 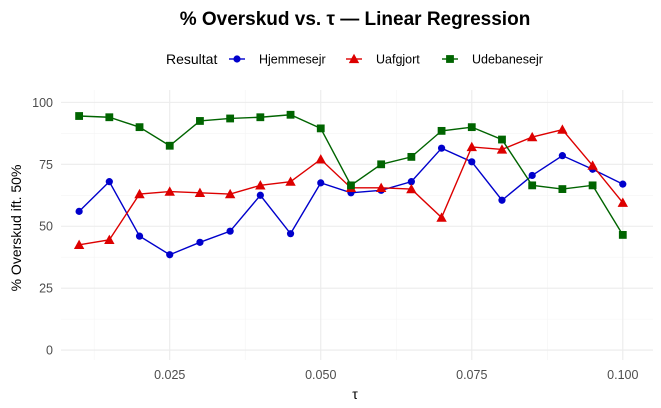 What do you see at coordinates (46, 165) in the screenshot?
I see `y-tick-label: 75` at bounding box center [46, 165].